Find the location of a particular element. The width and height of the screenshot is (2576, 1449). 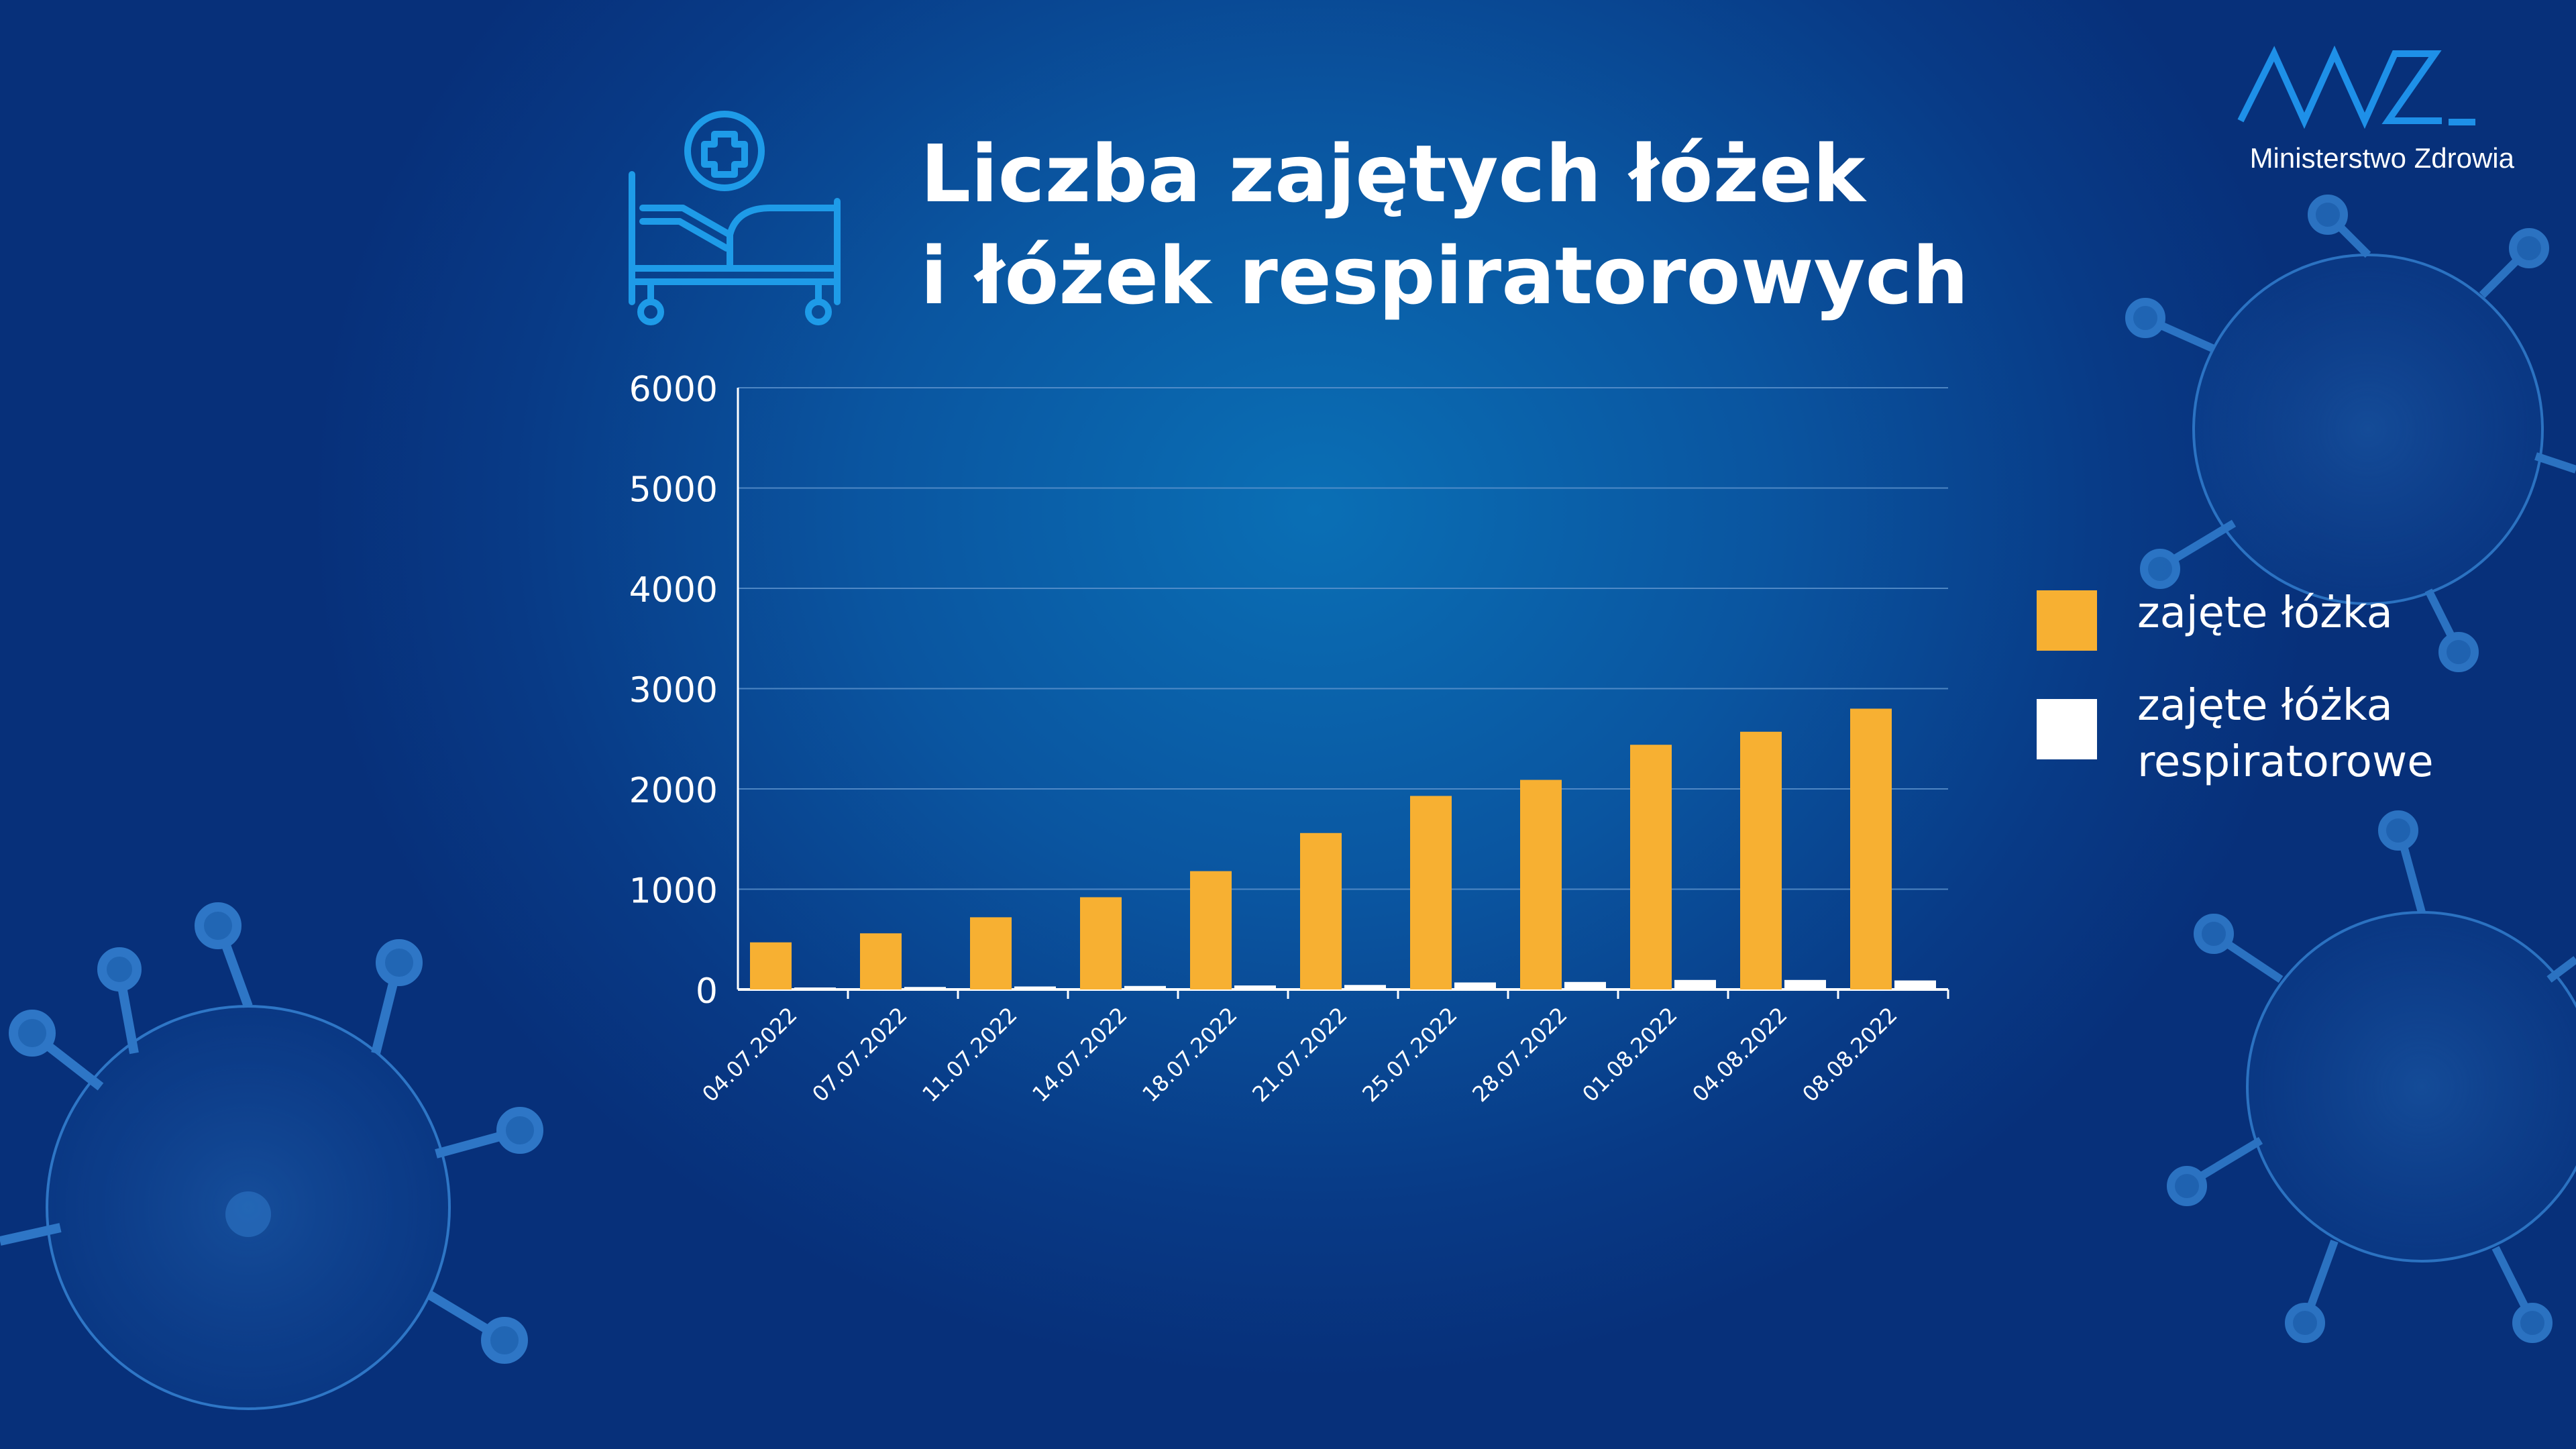

x-tick-label: 08.08.2022 is located at coordinates (1849, 1054).